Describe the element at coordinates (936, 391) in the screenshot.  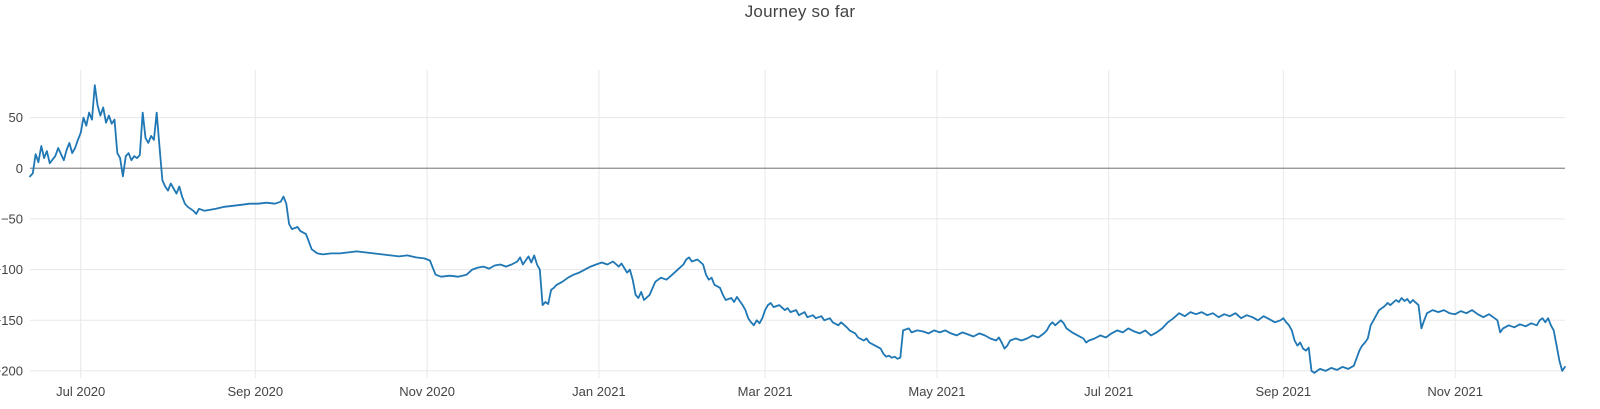
I see `x-tick-label: May 2021` at that location.